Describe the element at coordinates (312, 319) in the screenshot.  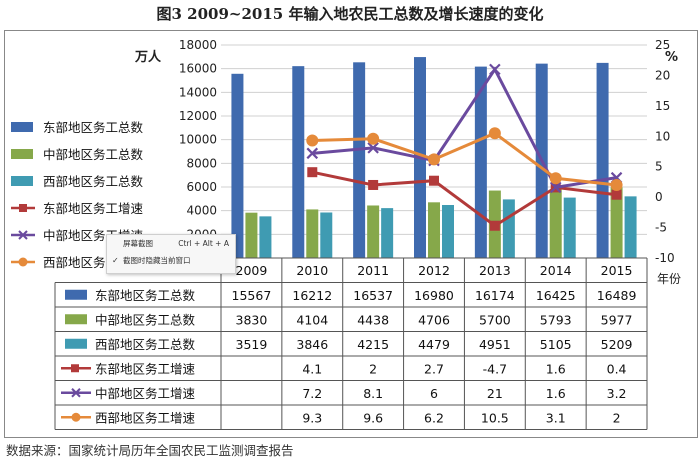
I see `table-cell: 4104` at that location.